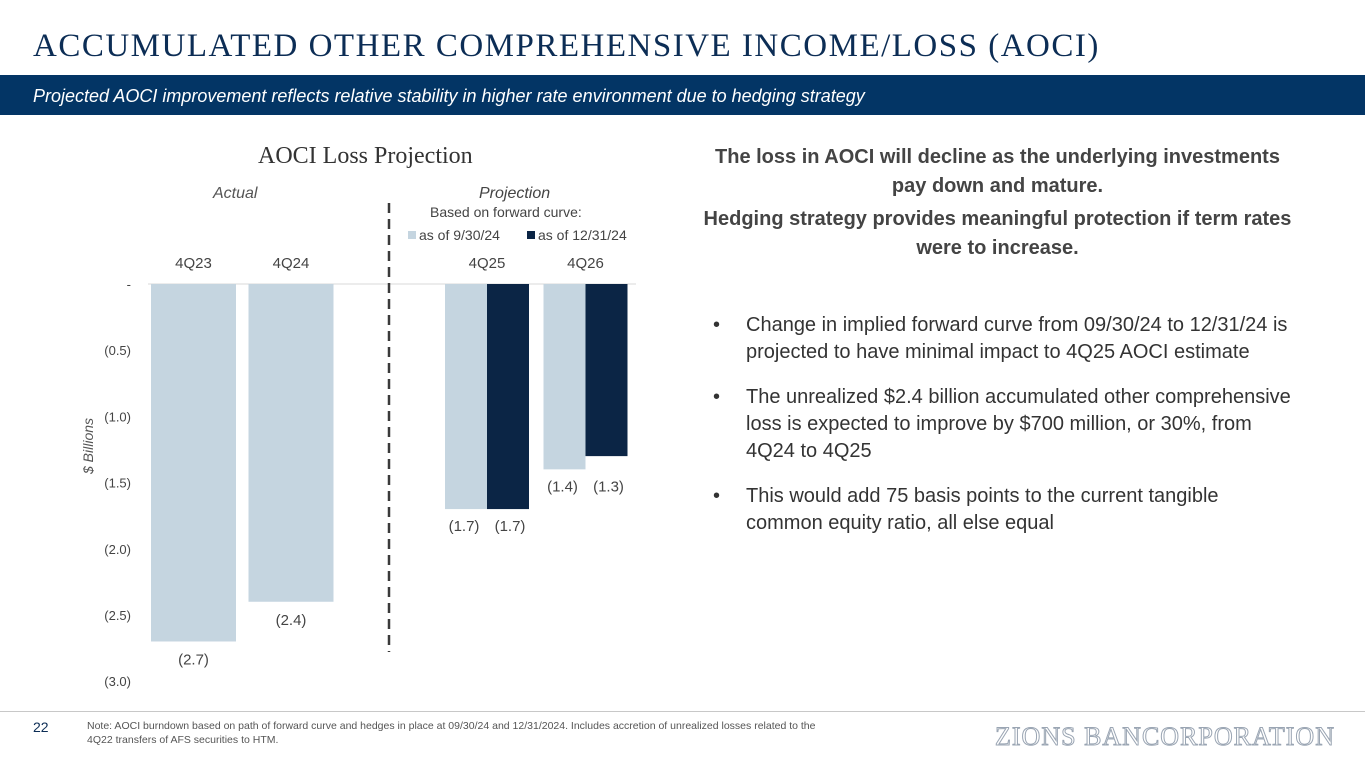 The width and height of the screenshot is (1365, 768). Describe the element at coordinates (1165, 737) in the screenshot. I see `company-logo: ZIONS BANCORPORATION` at that location.